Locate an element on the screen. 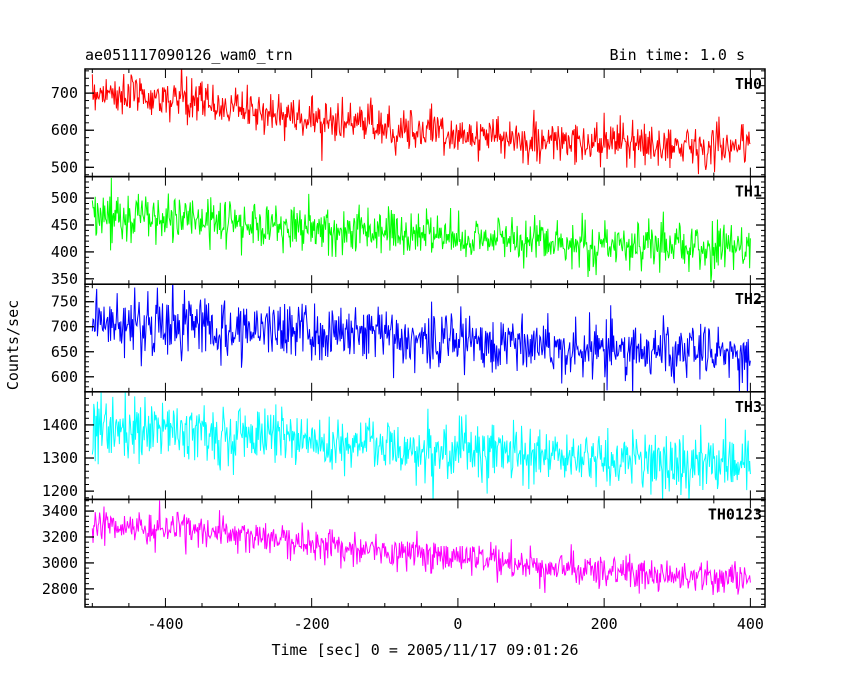 Image resolution: width=850 pixels, height=680 pixels. chart-title: ae051117090126_wam0_trn is located at coordinates (189, 55).